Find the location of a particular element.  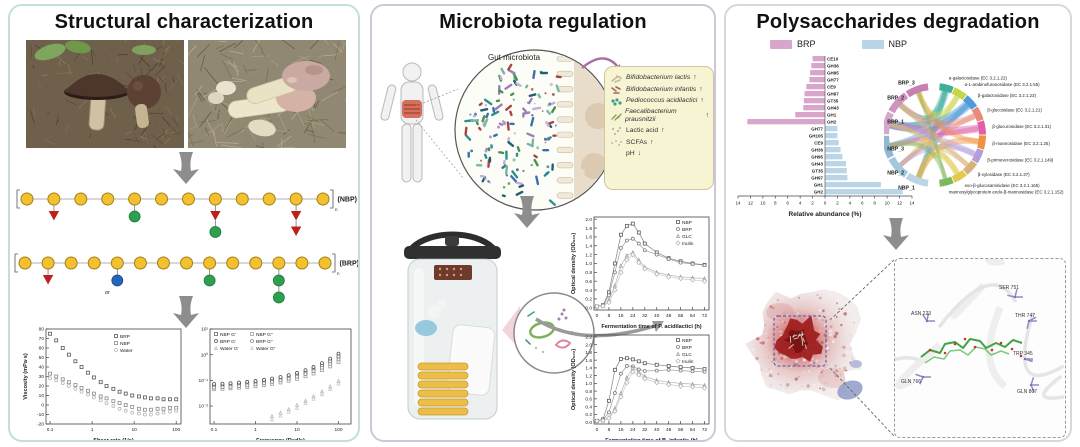

legend-nbp: NBP is located at coordinates (884, 44).